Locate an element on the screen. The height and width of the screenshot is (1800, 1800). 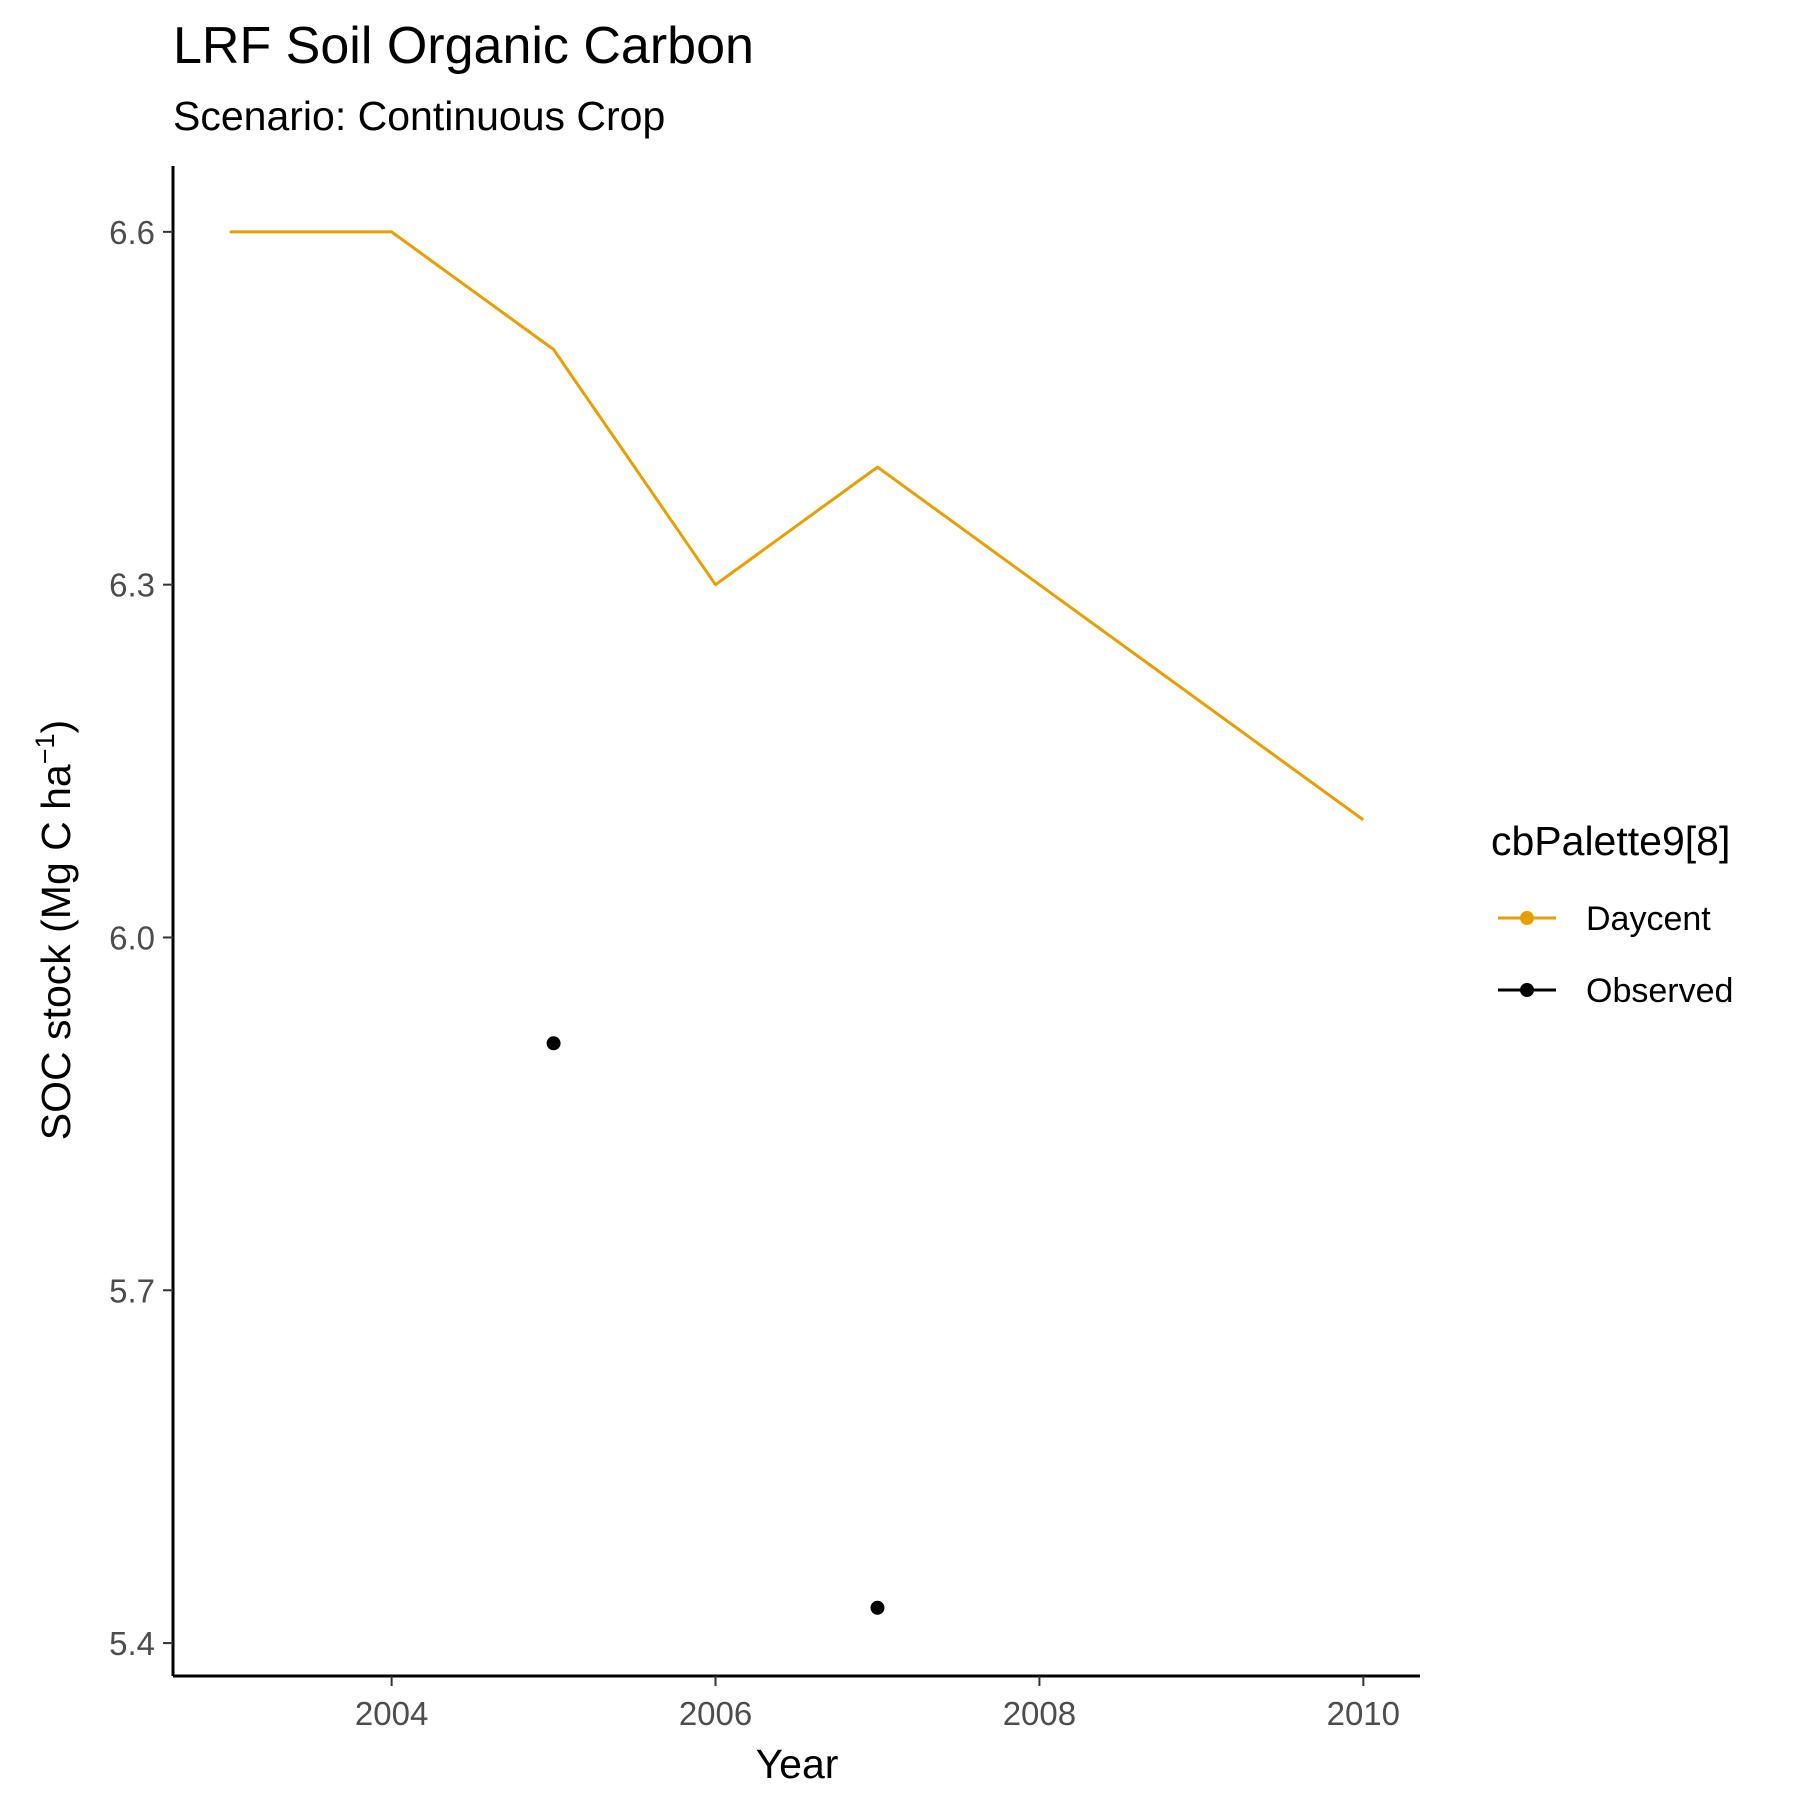
y-axis-title-main: SOC stock (Mg C ha is located at coordinates (56, 952).